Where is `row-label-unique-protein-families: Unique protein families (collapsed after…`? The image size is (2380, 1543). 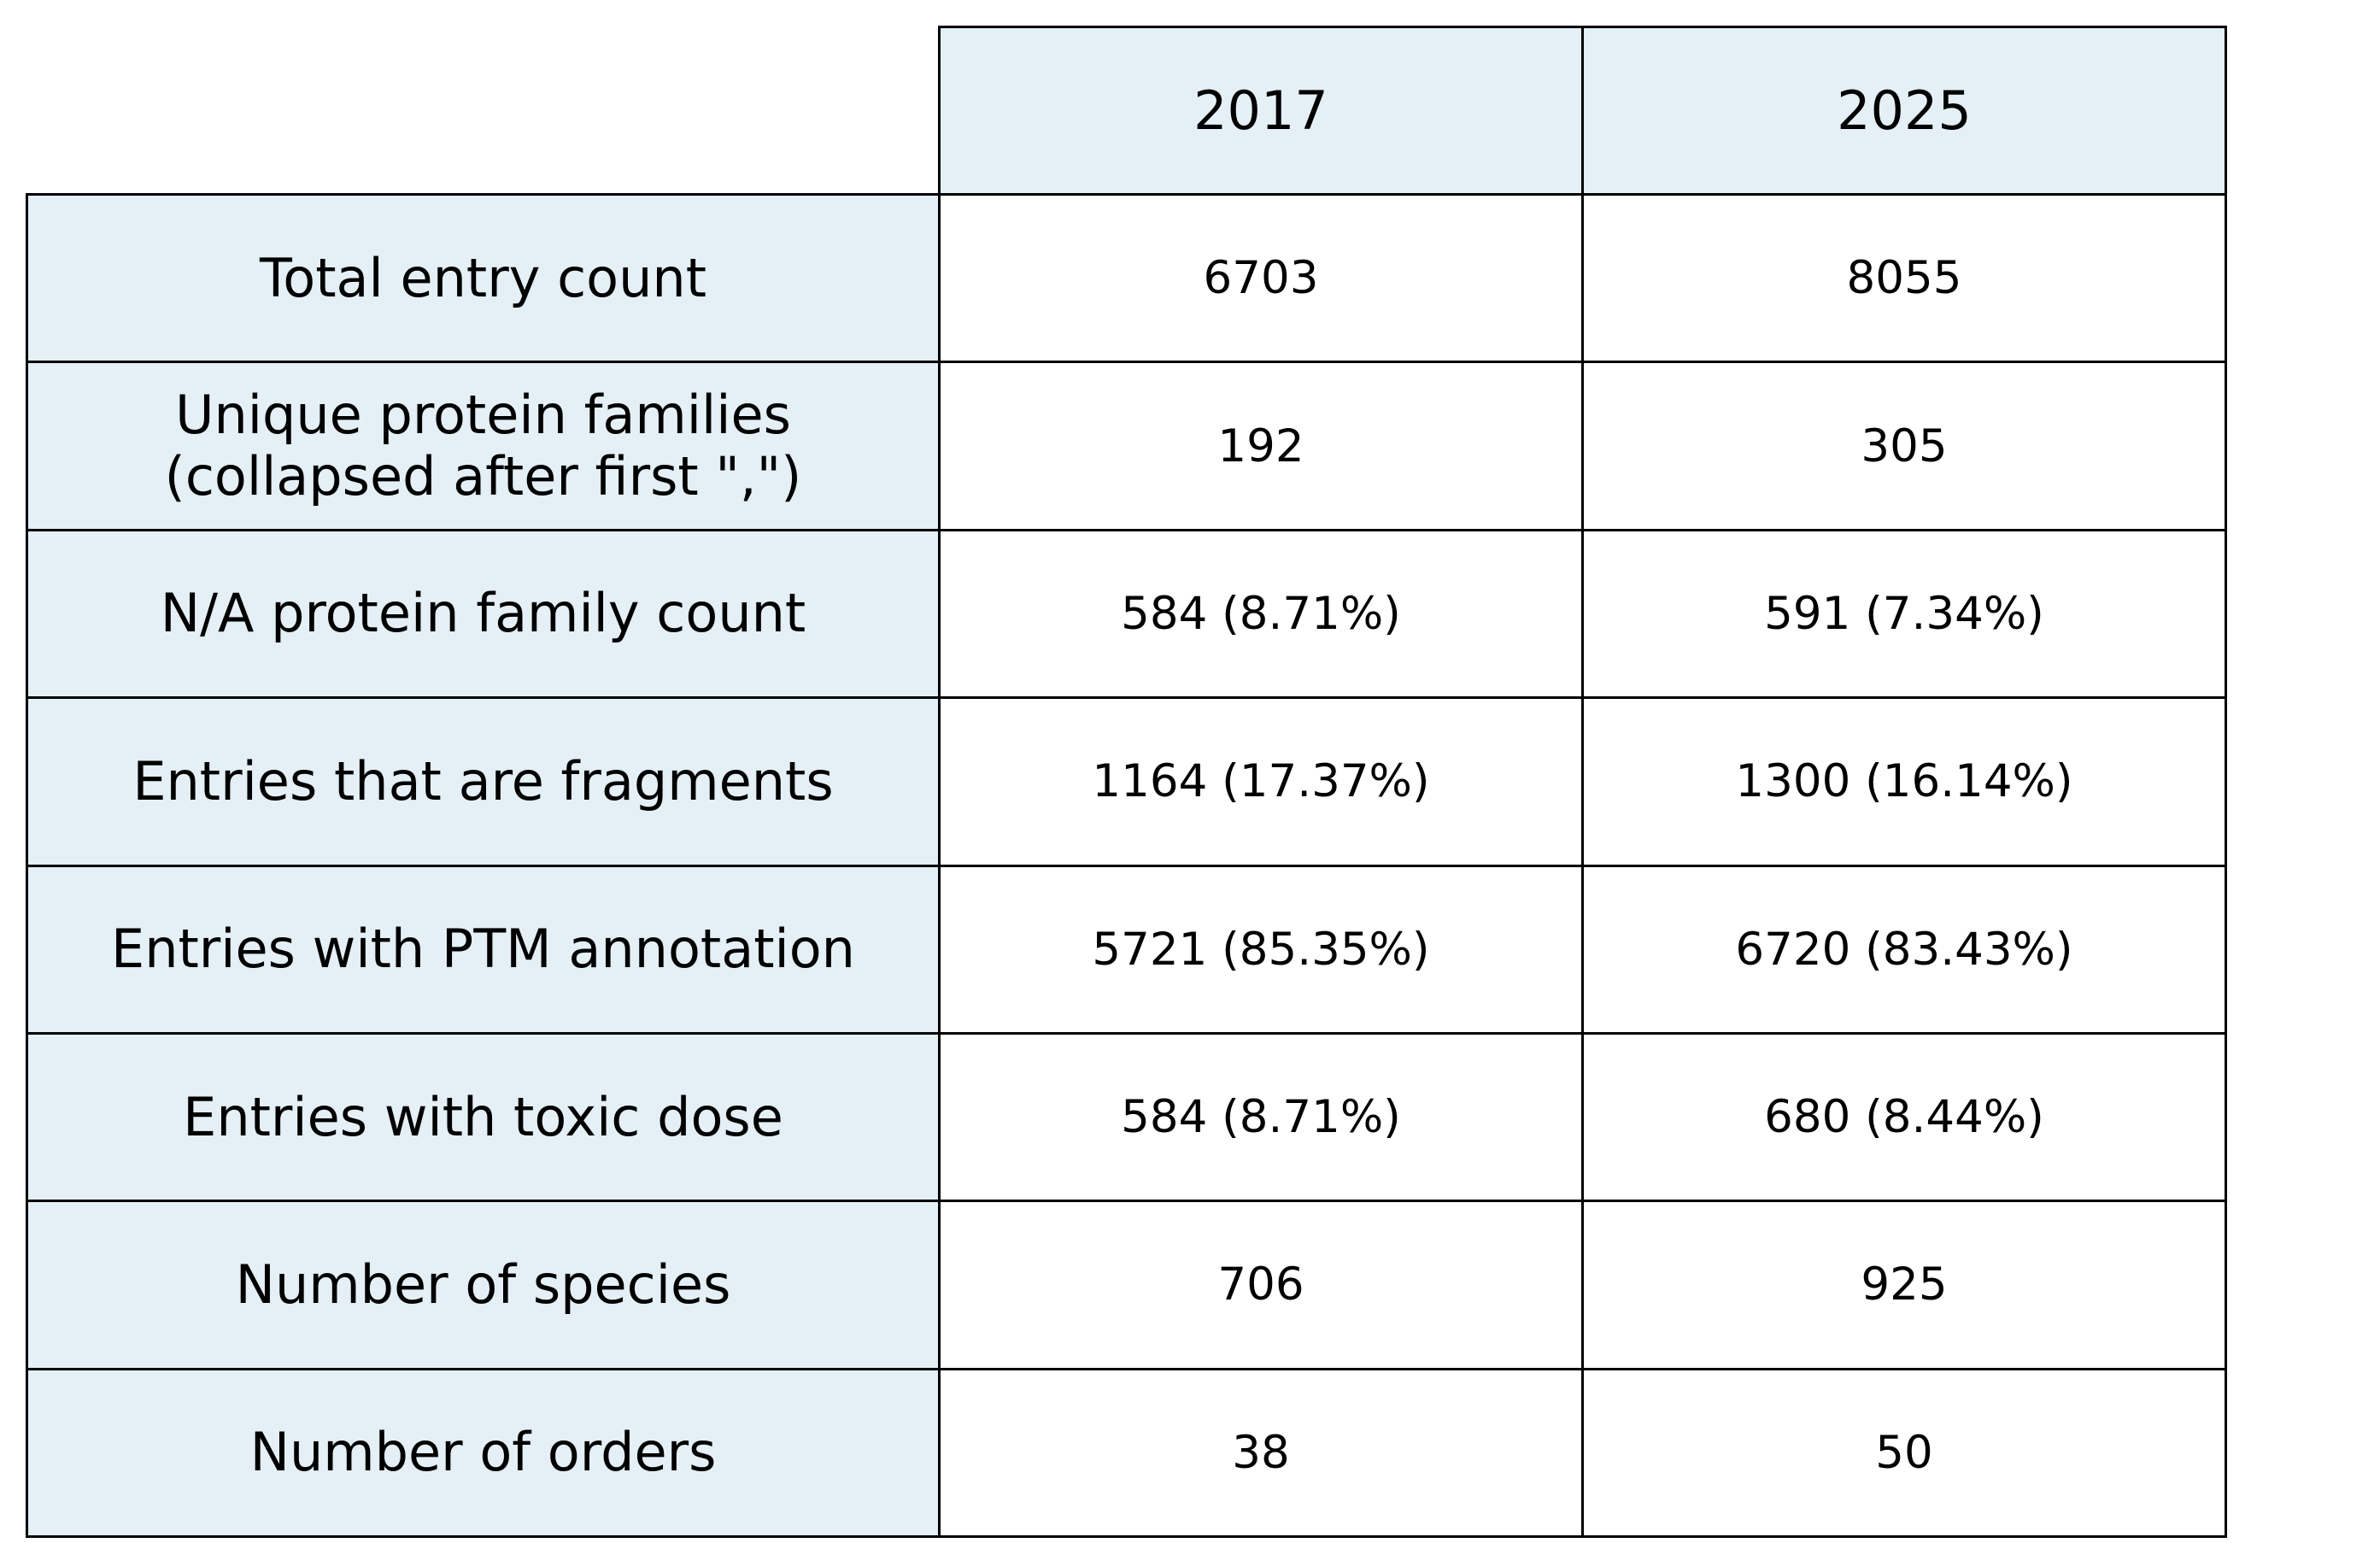 row-label-unique-protein-families: Unique protein families (collapsed after… is located at coordinates (484, 446).